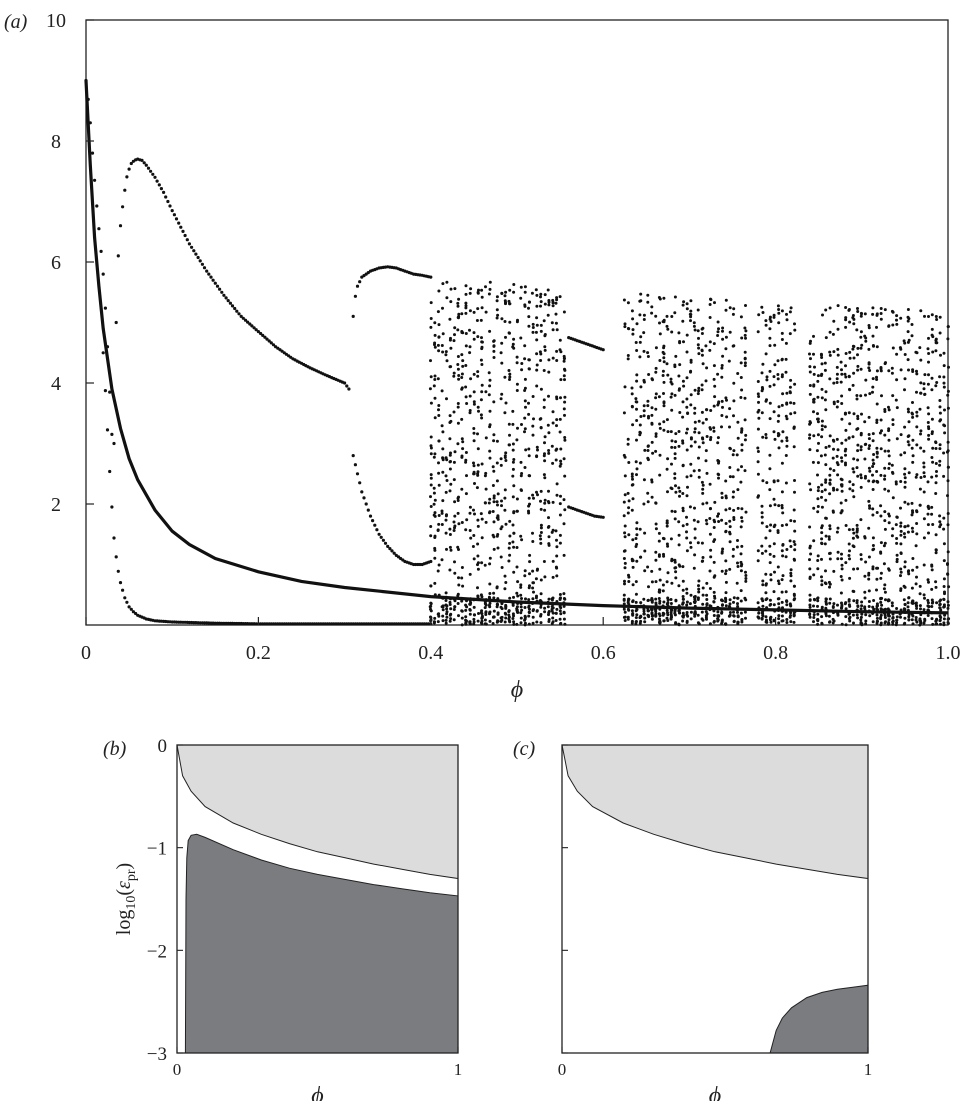 This screenshot has height=1101, width=964. I want to click on panel-a-x-axis-label: ϕ, so click(517, 690).